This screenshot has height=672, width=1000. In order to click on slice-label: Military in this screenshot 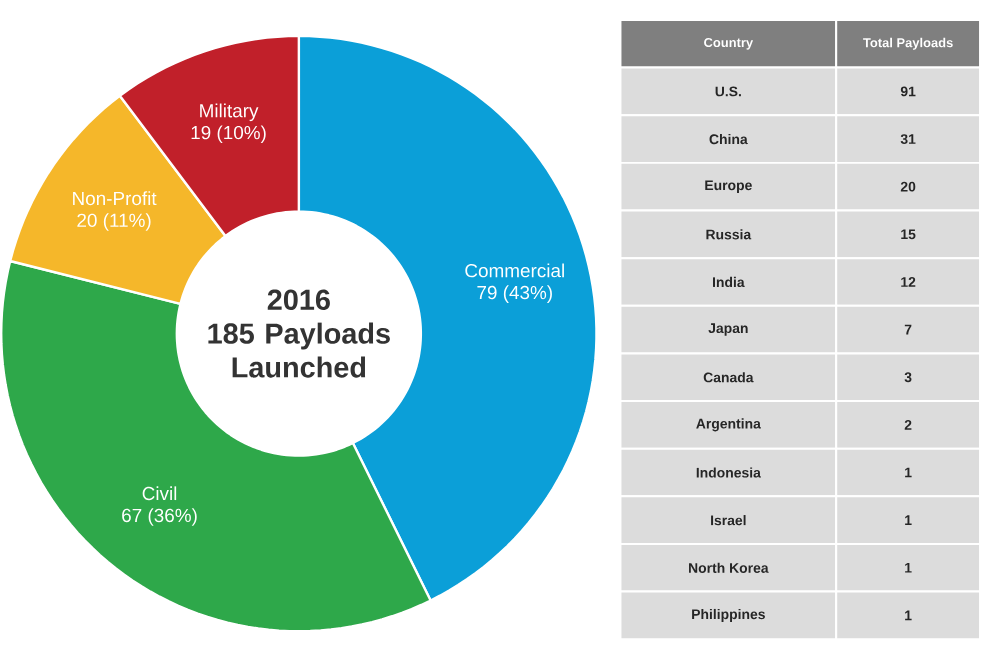, I will do `click(229, 112)`.